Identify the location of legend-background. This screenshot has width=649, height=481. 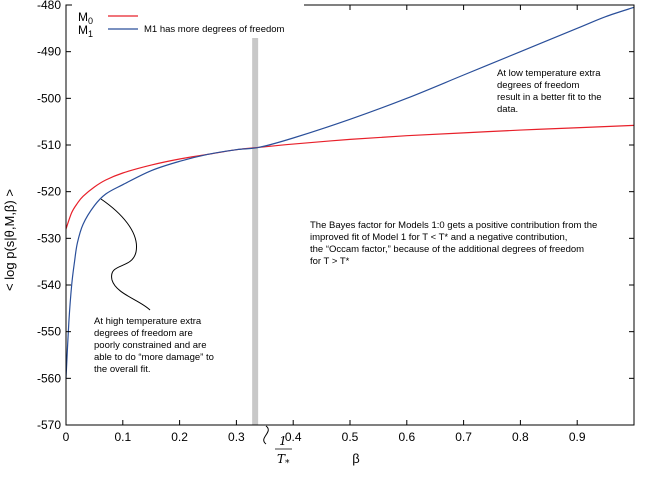
(188, 21).